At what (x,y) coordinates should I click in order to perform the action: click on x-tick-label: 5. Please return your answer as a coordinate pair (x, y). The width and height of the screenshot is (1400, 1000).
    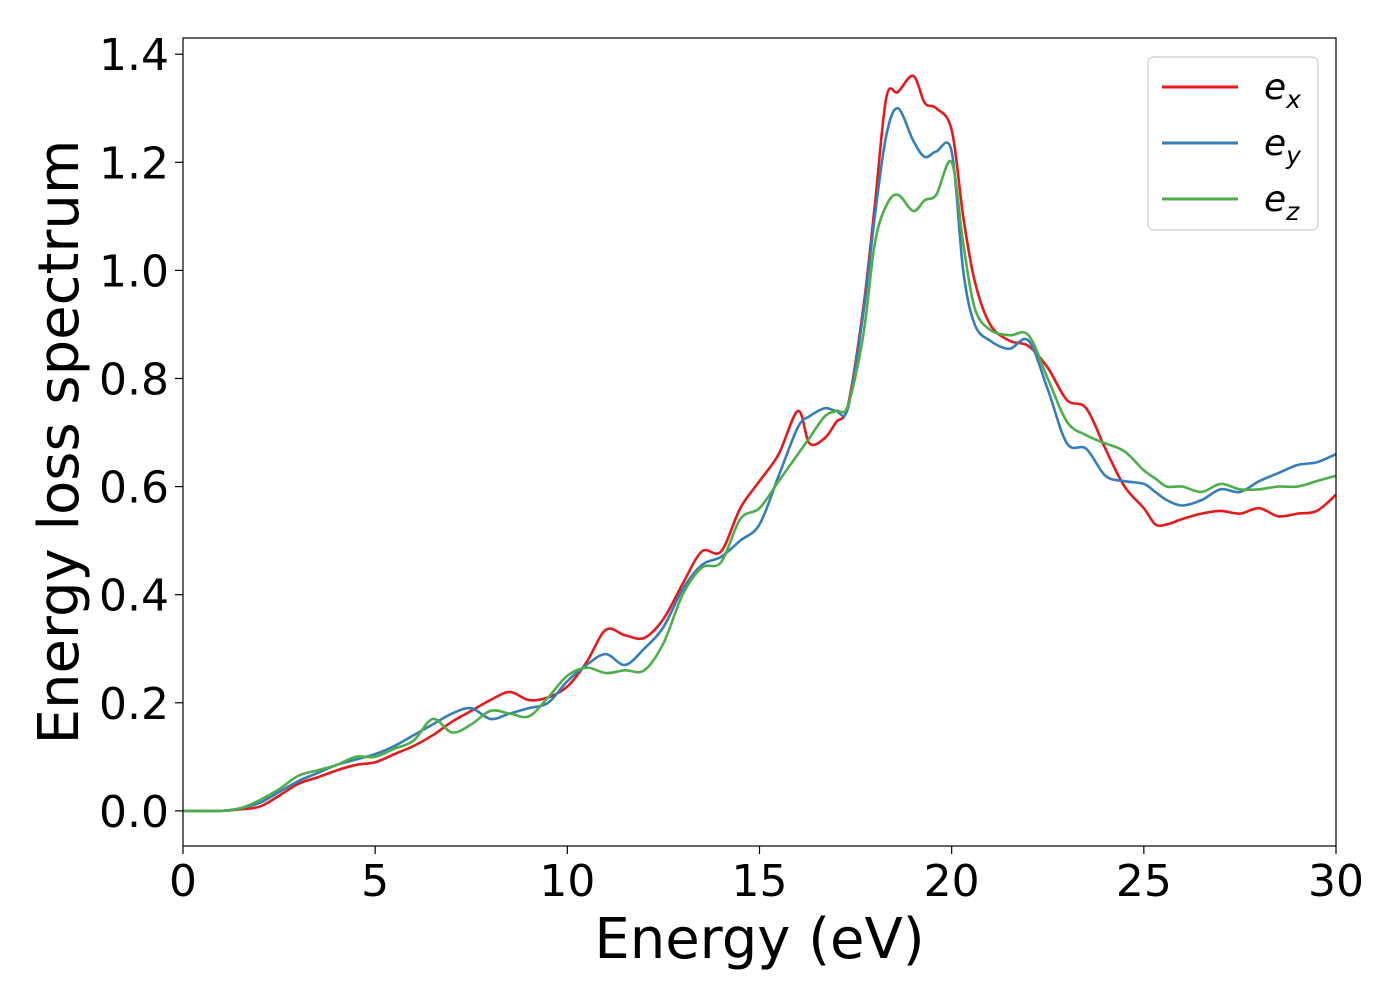
    Looking at the image, I should click on (375, 881).